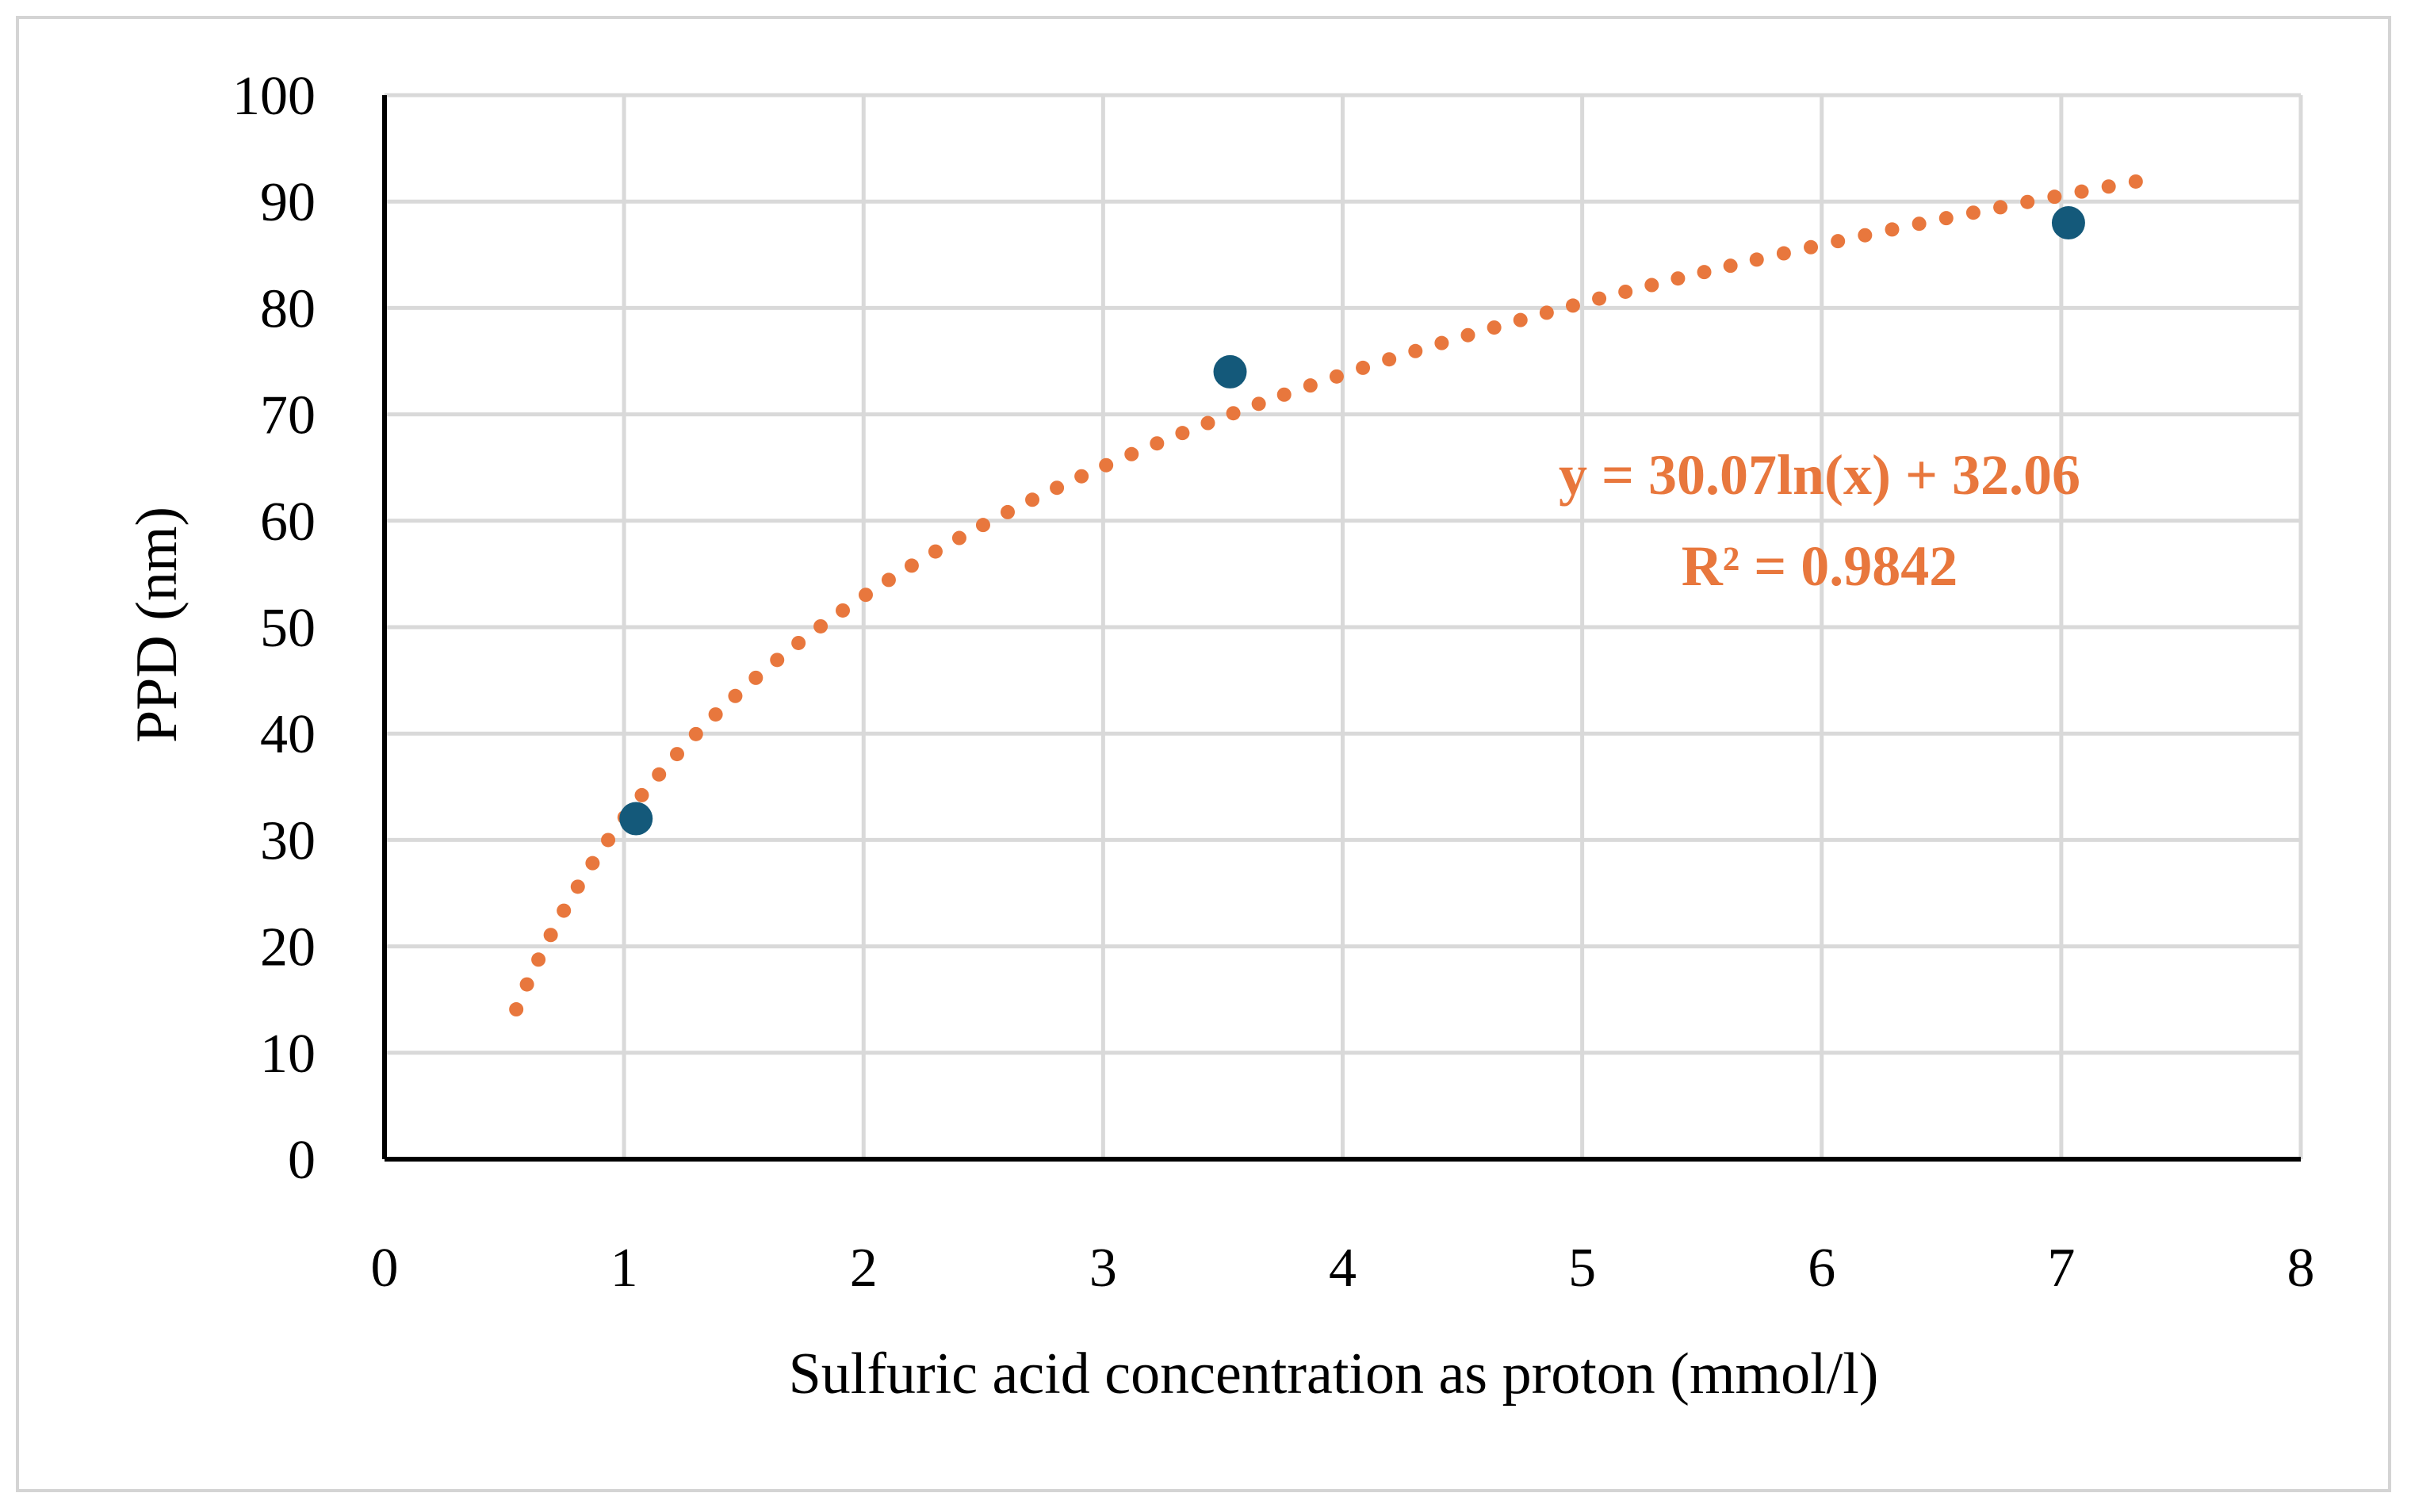  I want to click on x-tick-label-3: 3, so click(1103, 1268).